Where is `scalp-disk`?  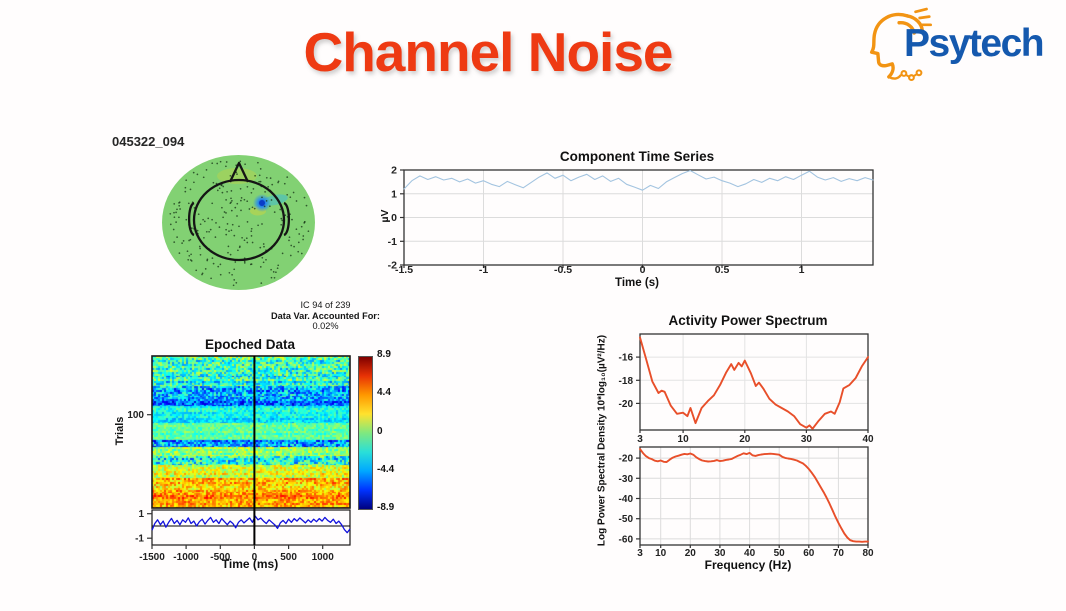 scalp-disk is located at coordinates (238, 222).